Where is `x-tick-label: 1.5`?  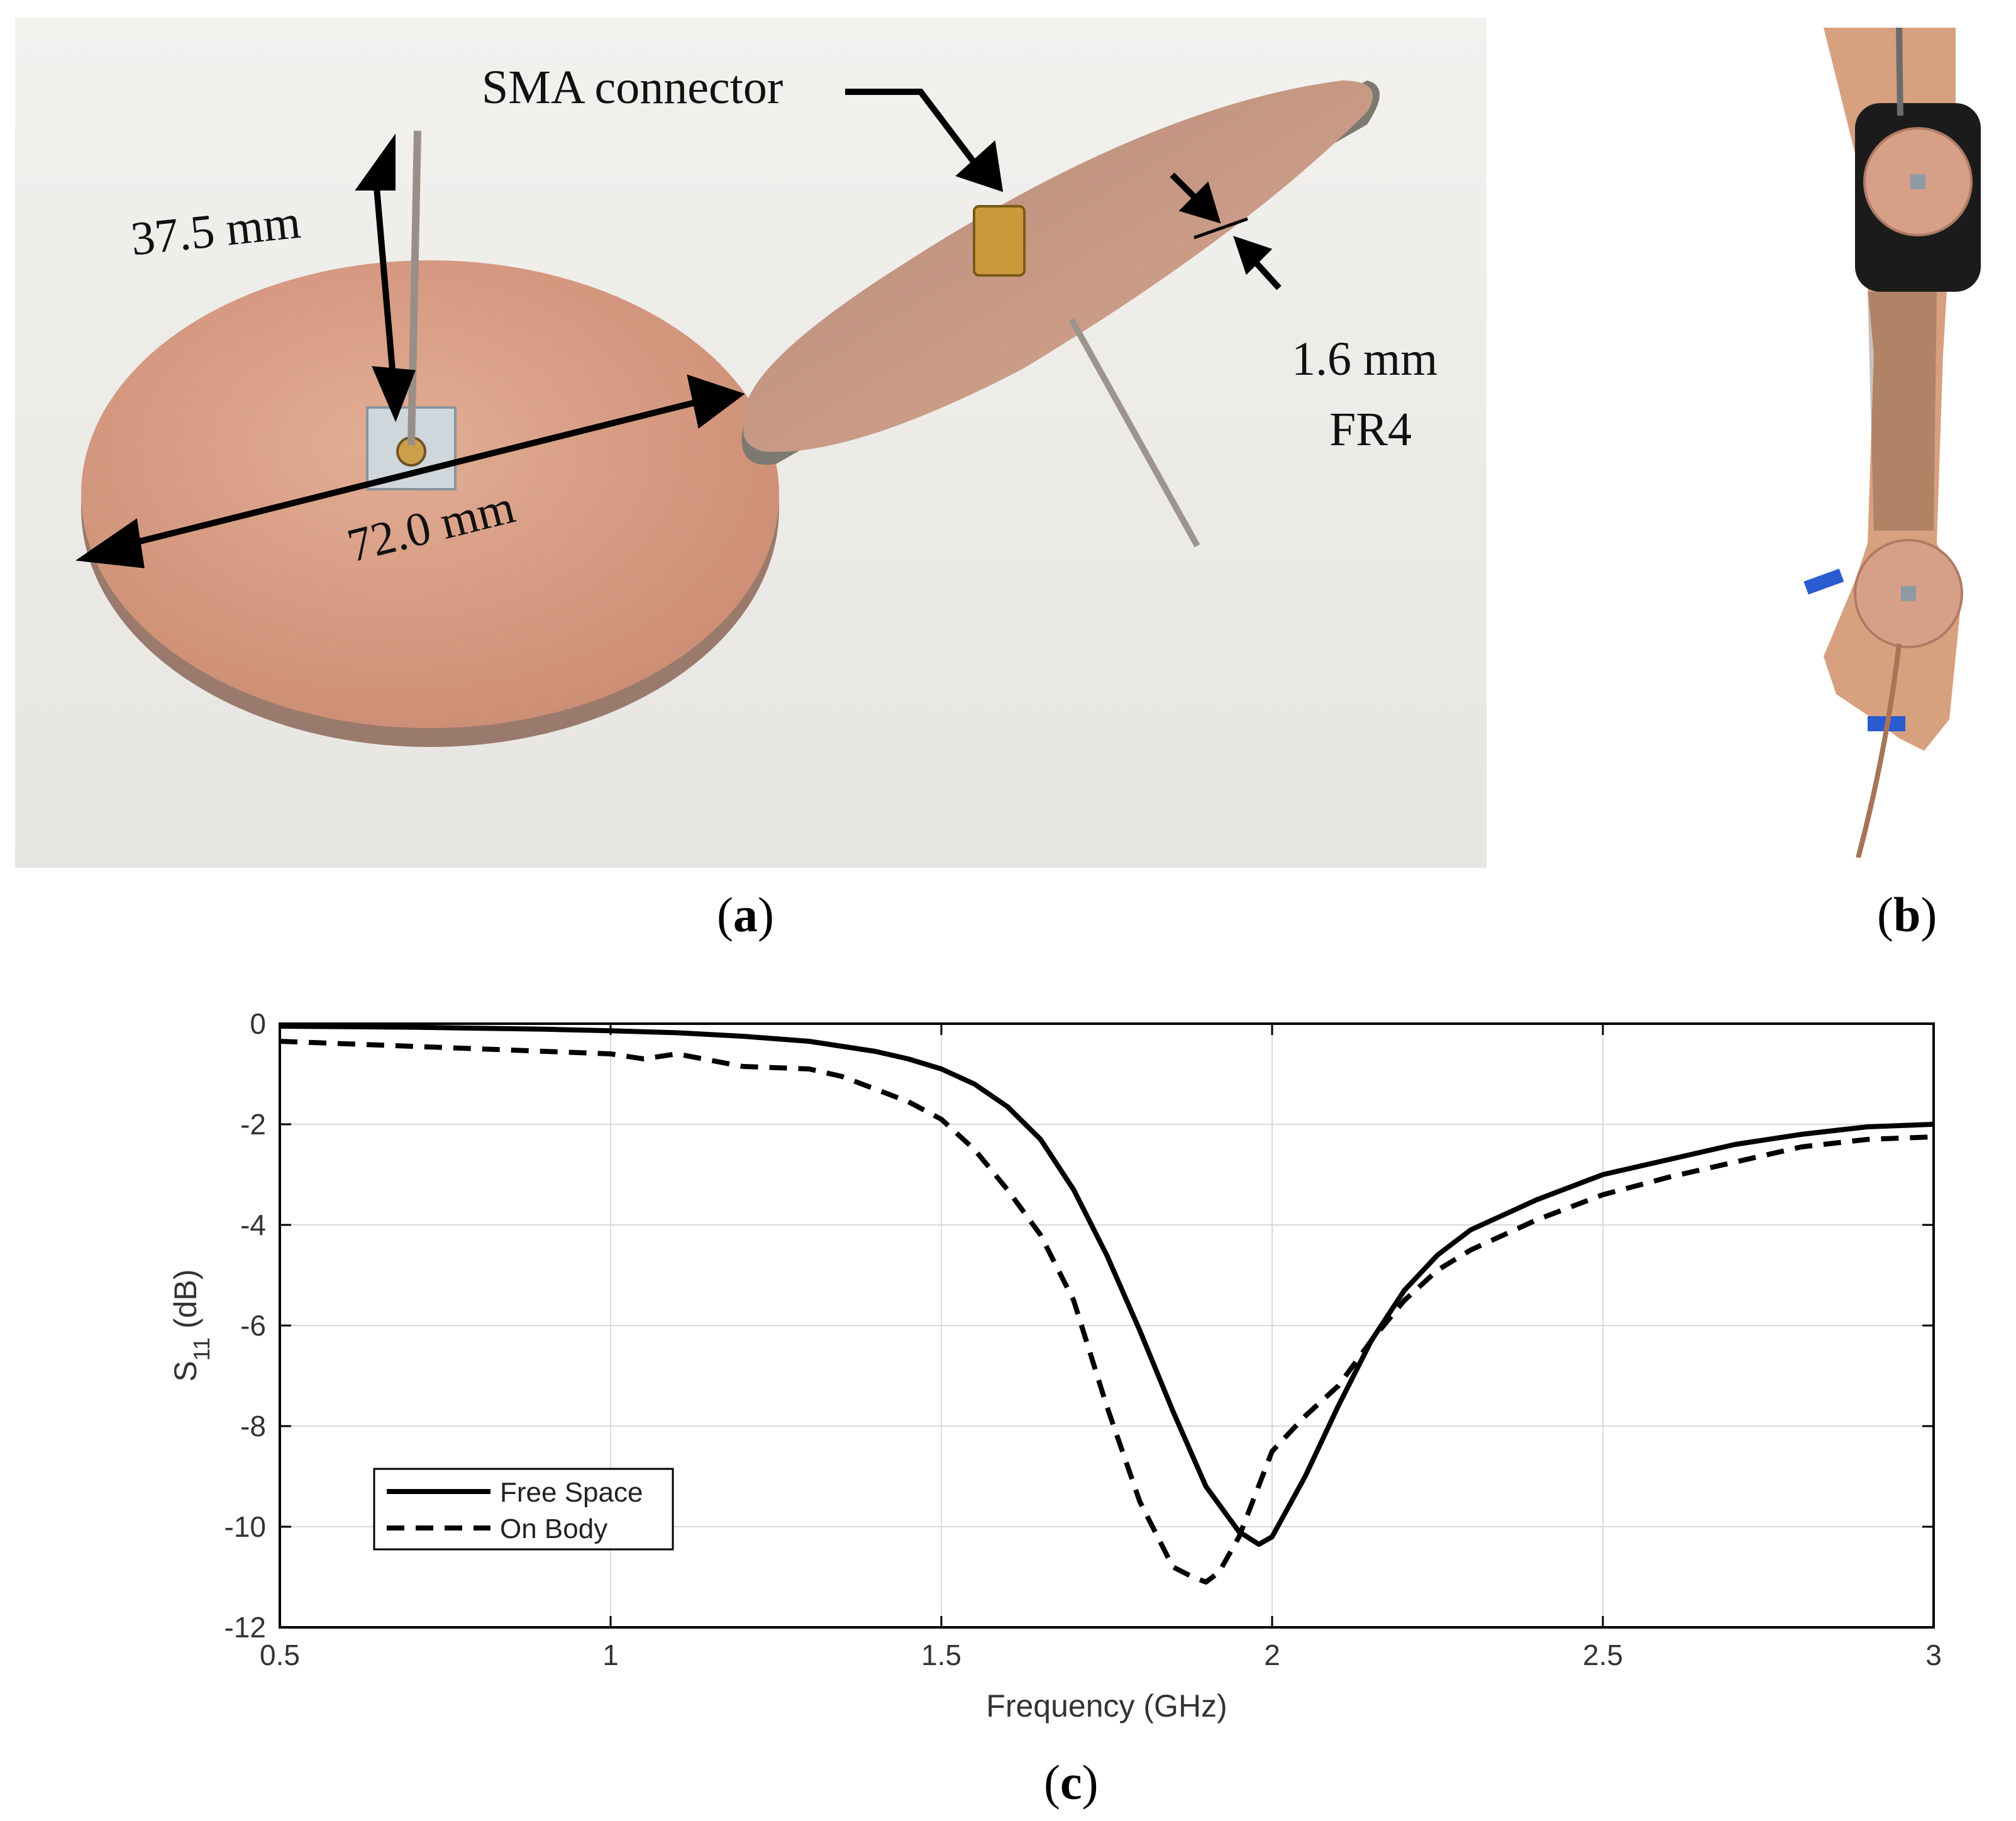
x-tick-label: 1.5 is located at coordinates (941, 1655).